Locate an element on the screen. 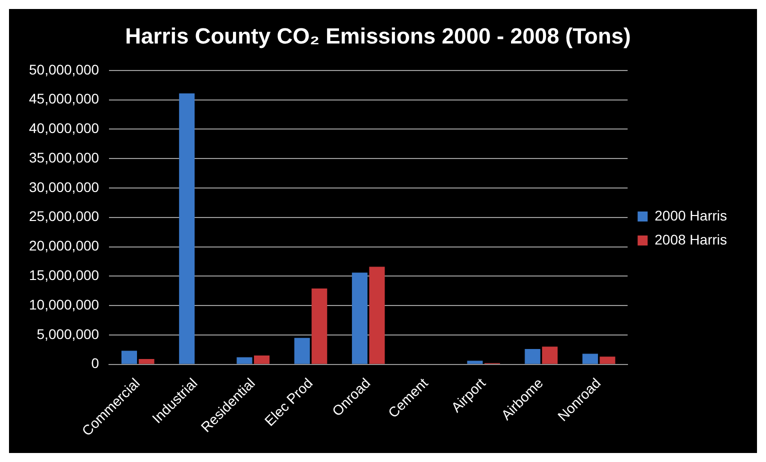 The width and height of the screenshot is (766, 462). y-tick-label: 25,000,000 is located at coordinates (64, 216).